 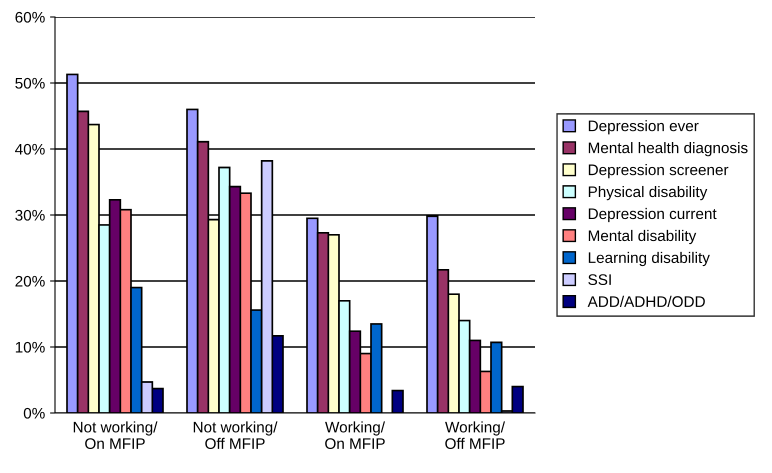 What do you see at coordinates (34, 413) in the screenshot?
I see `y-tick-label: 0%` at bounding box center [34, 413].